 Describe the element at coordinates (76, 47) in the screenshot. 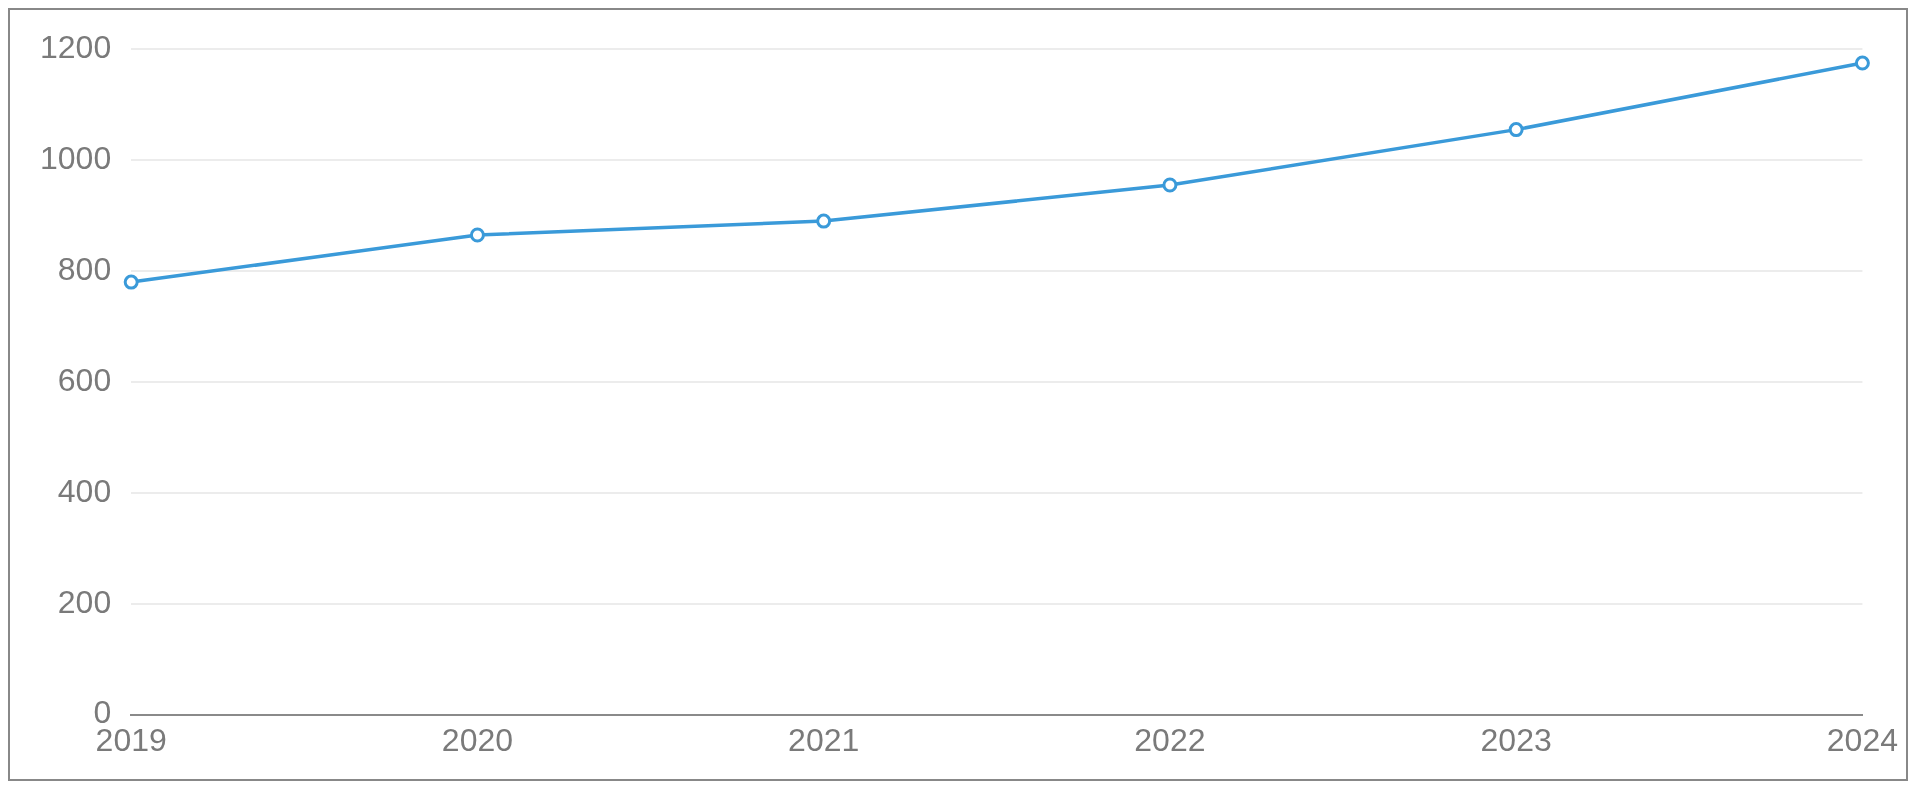

I see `y-tick-label: 1200` at that location.